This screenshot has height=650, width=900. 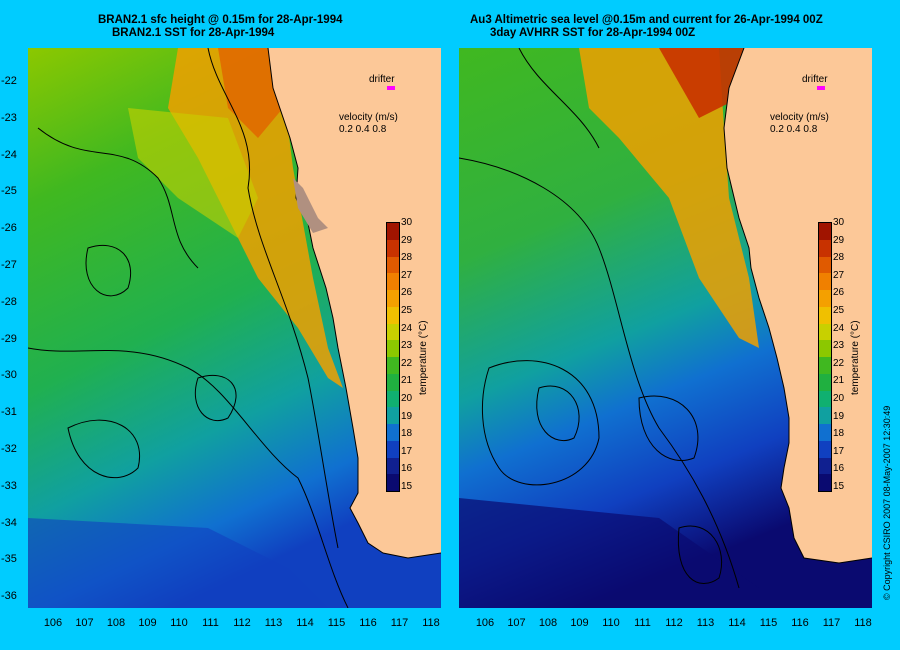 I want to click on right-velocity-title: velocity (m/s), so click(x=799, y=117).